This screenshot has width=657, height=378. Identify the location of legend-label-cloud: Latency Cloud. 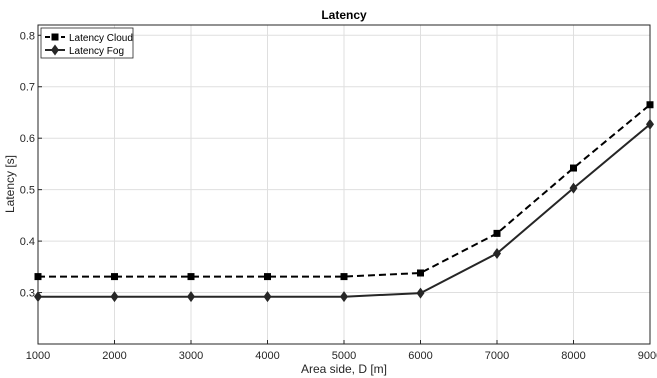
(101, 38).